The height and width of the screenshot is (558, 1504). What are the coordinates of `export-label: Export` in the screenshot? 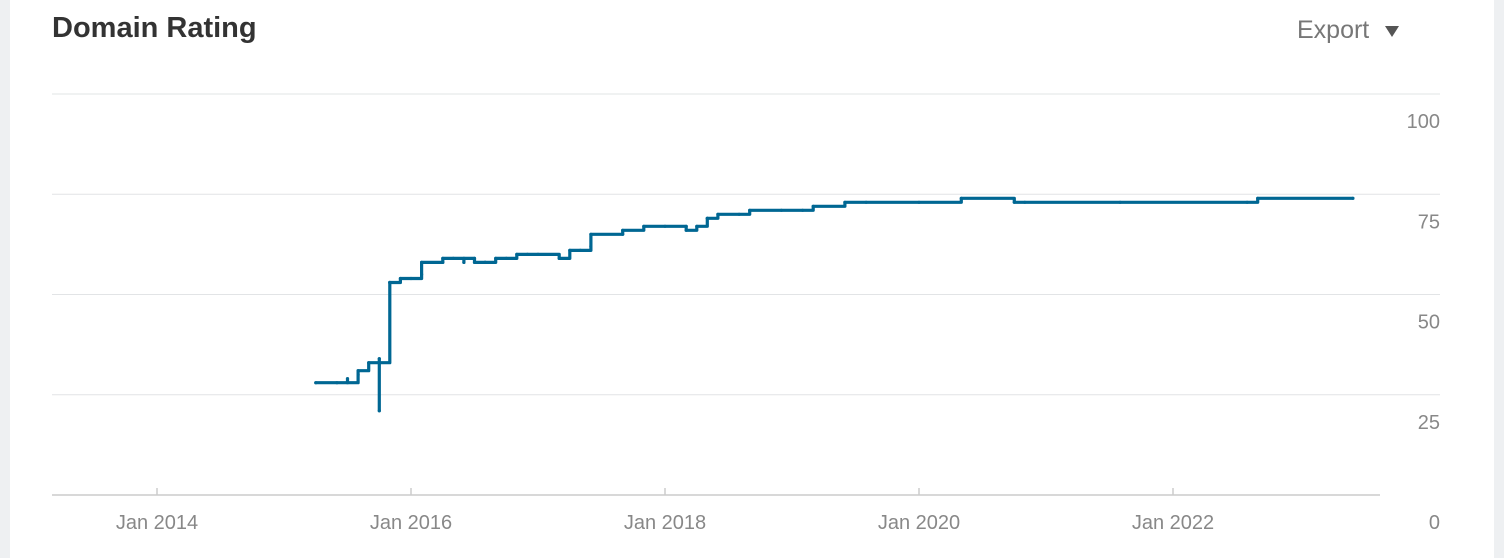 It's located at (1333, 30).